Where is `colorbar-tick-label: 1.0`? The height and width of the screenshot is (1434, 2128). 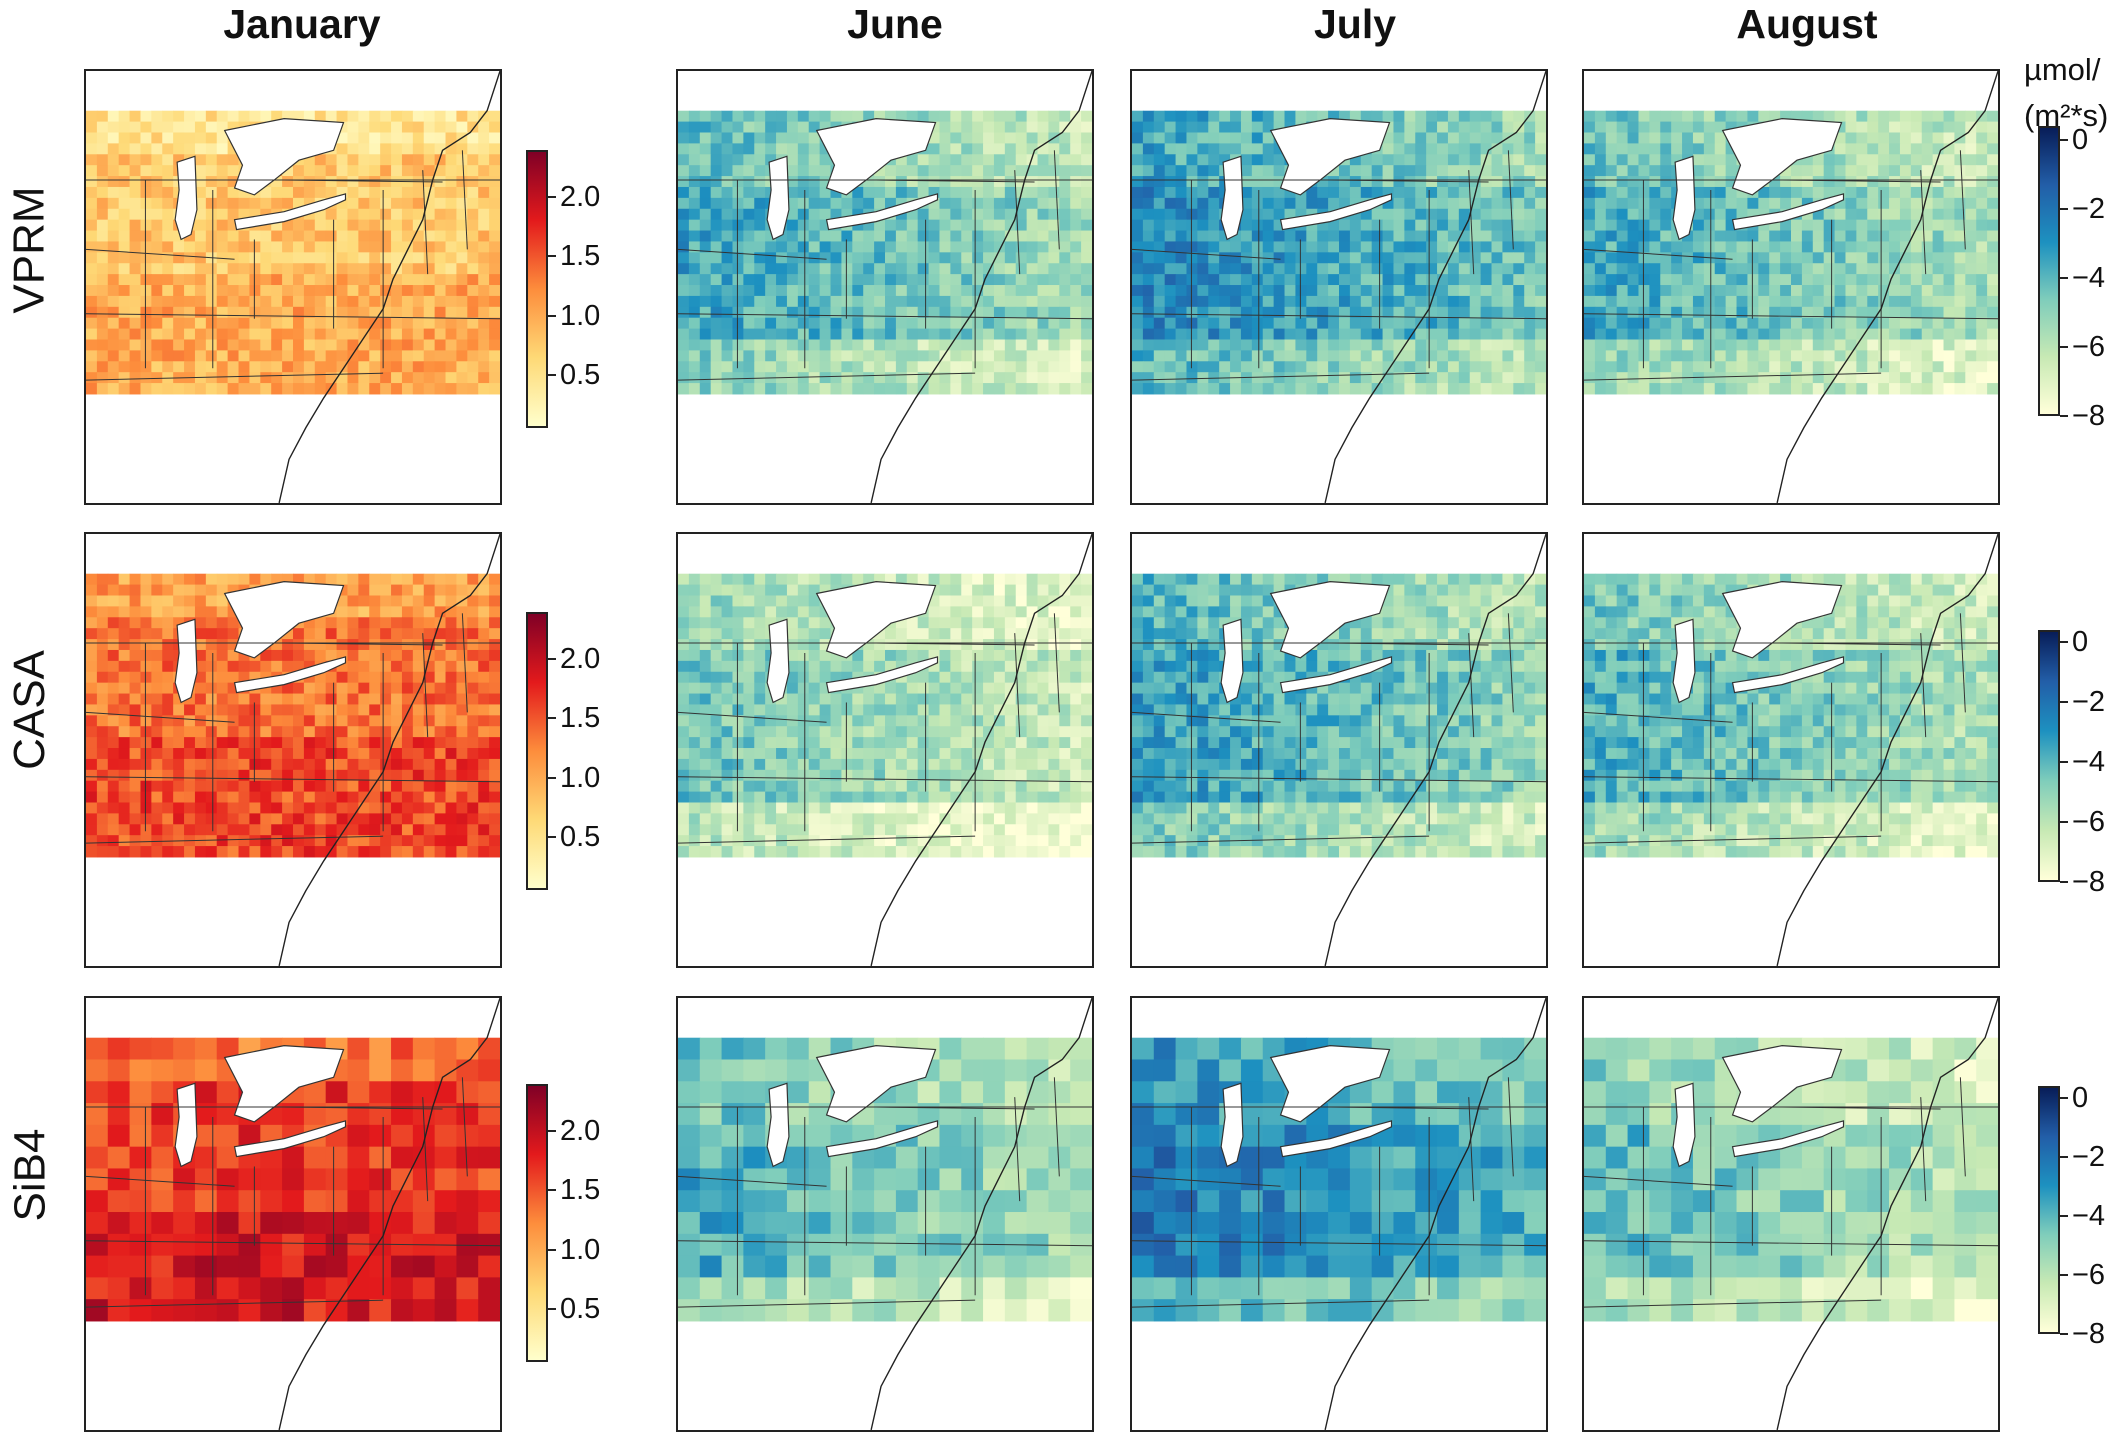 colorbar-tick-label: 1.0 is located at coordinates (580, 777).